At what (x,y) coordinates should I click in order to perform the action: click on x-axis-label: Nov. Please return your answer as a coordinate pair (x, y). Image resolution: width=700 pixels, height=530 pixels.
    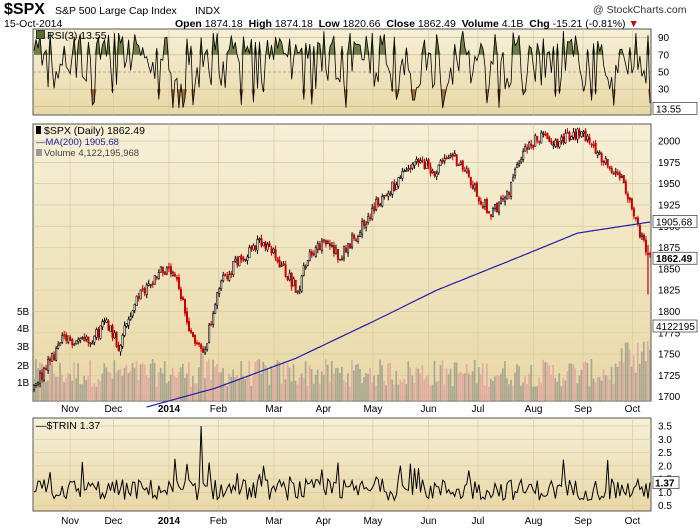
    Looking at the image, I should click on (70, 409).